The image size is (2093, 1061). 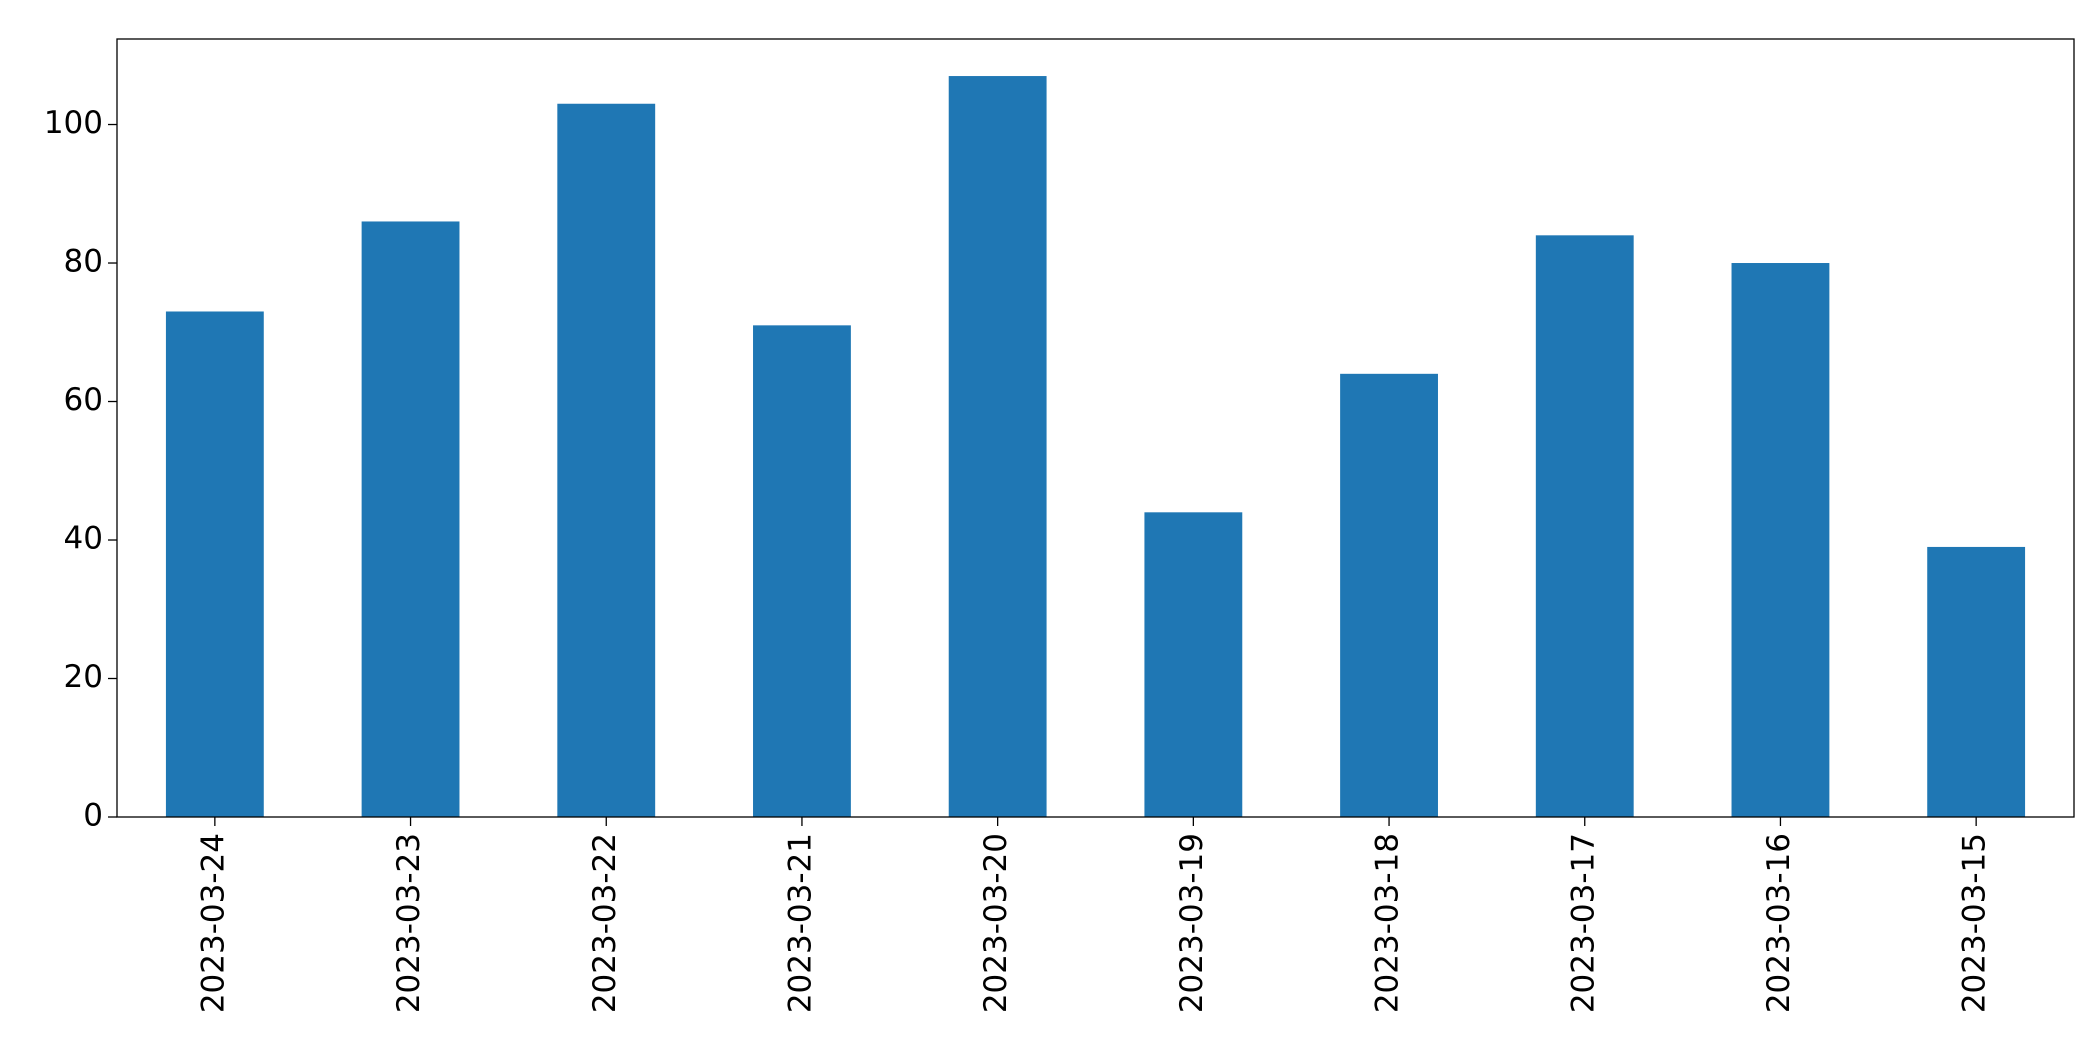 I want to click on y-tick-label: 60, so click(x=83, y=400).